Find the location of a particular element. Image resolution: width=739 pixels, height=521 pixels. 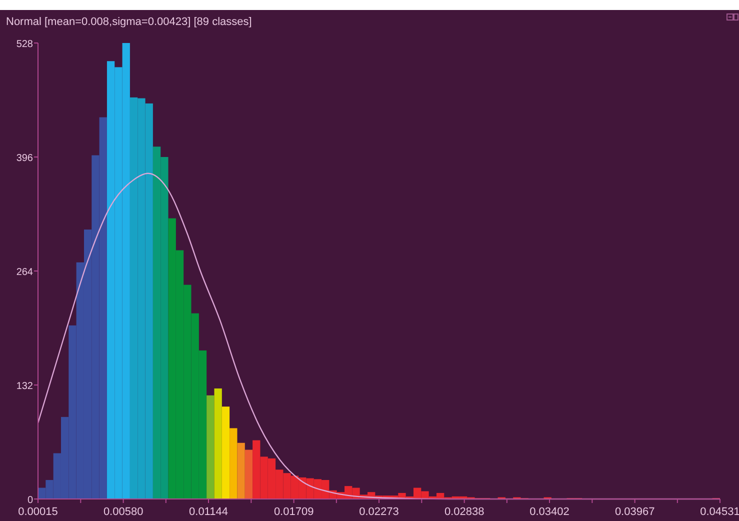

y-tick-label: 0 is located at coordinates (30, 500).